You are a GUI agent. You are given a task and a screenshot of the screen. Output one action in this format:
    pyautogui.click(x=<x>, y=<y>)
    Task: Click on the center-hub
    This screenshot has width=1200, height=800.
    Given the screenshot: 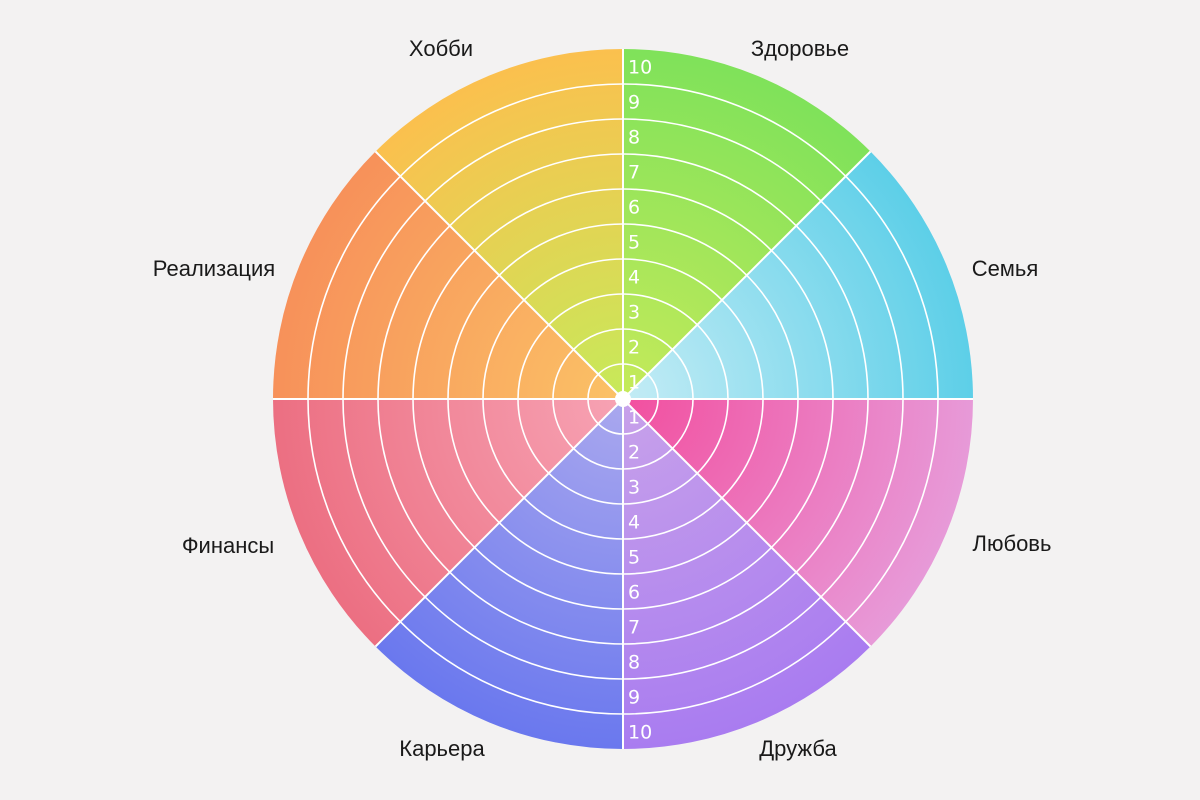 What is the action you would take?
    pyautogui.click(x=623, y=399)
    